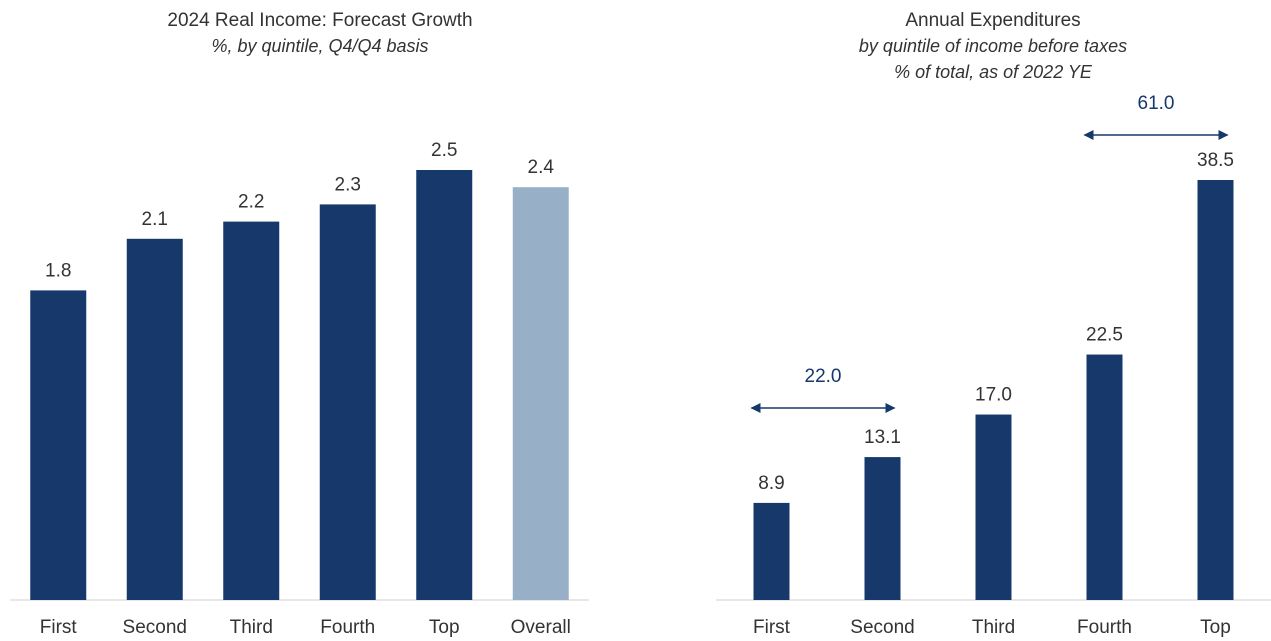  Describe the element at coordinates (1156, 103) in the screenshot. I see `annotation-label: 61.0` at that location.